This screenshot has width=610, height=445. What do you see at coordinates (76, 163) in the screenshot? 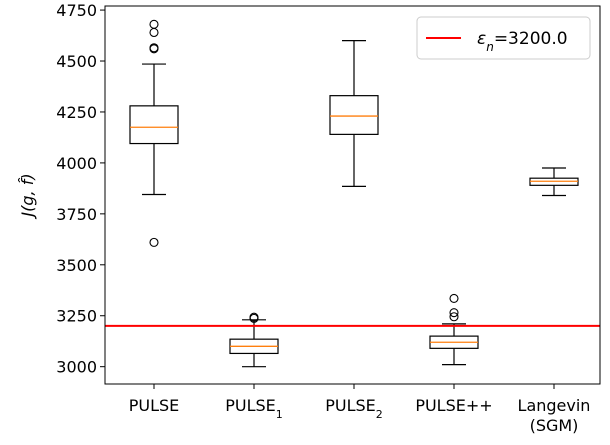
I see `y-tick-label: 4000` at bounding box center [76, 163].